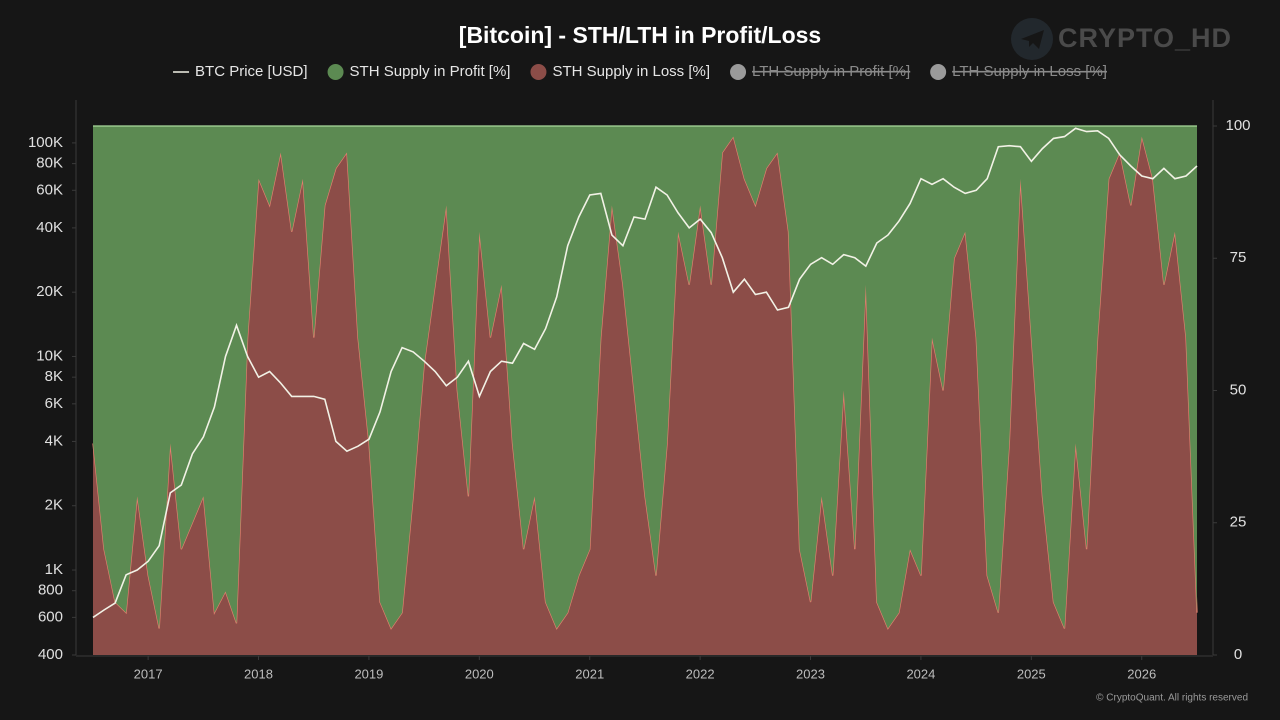 This screenshot has width=1280, height=720. I want to click on watermark-logo, so click(1032, 39).